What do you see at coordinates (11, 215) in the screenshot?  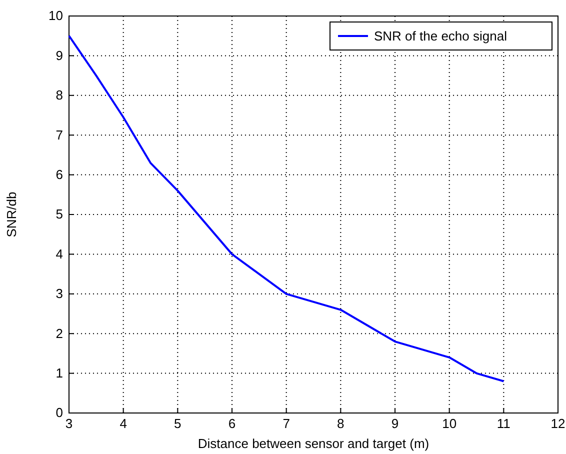 I see `y-axis-title: SNR/db` at bounding box center [11, 215].